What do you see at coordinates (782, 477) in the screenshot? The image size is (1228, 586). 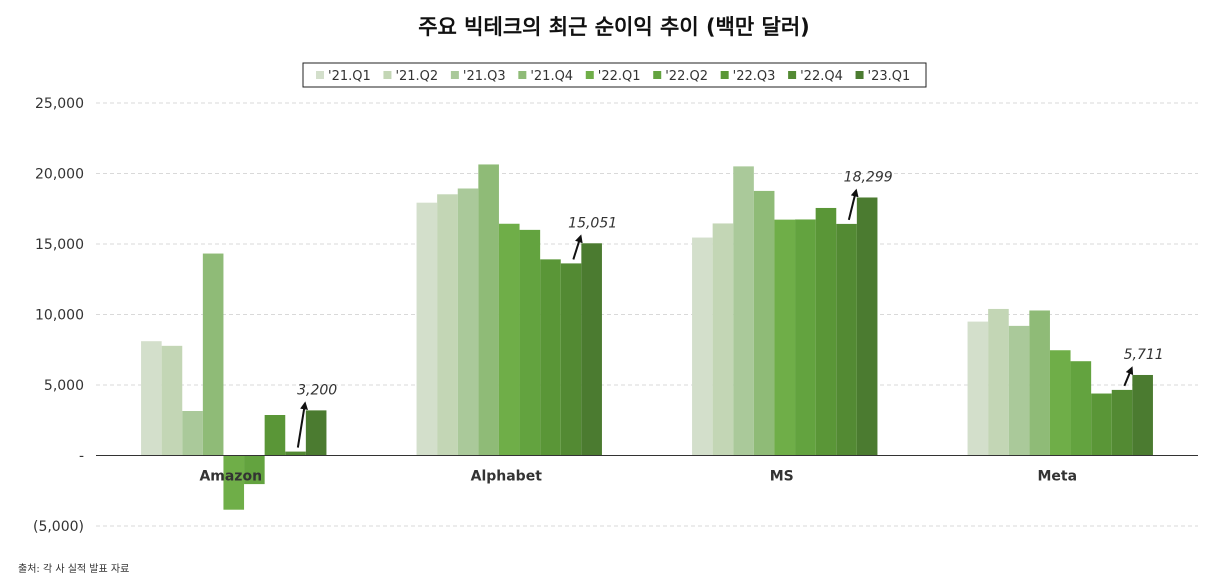 I see `category-label: MS` at bounding box center [782, 477].